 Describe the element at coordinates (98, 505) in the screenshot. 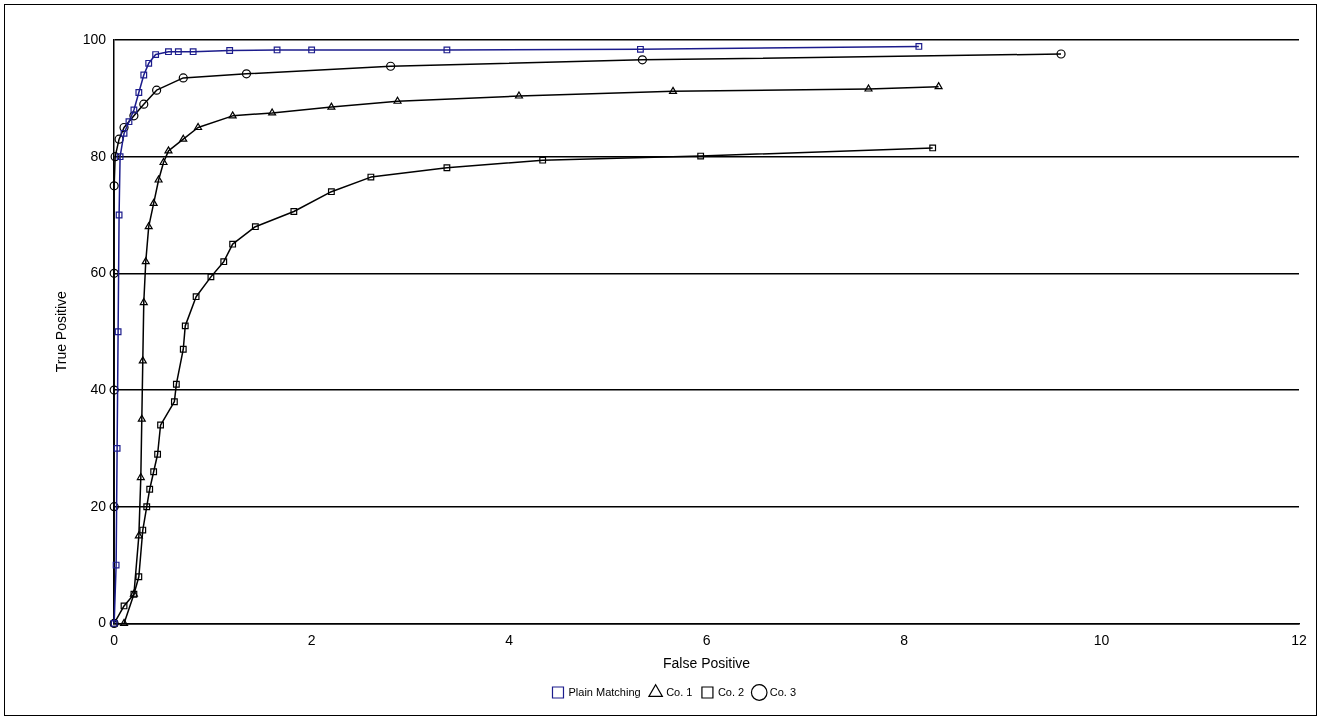

I see `y-tick-label: 20` at that location.